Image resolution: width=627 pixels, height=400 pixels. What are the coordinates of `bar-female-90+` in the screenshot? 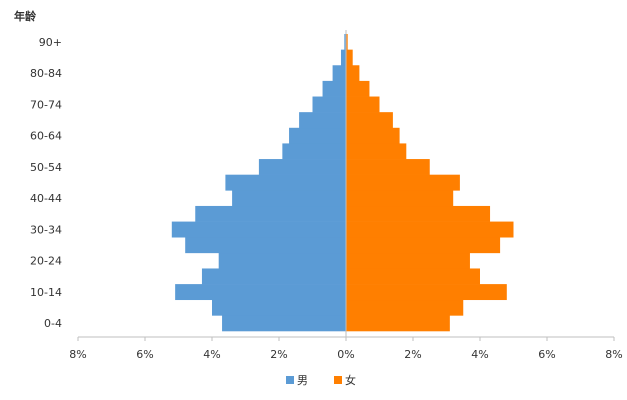 It's located at (347, 42).